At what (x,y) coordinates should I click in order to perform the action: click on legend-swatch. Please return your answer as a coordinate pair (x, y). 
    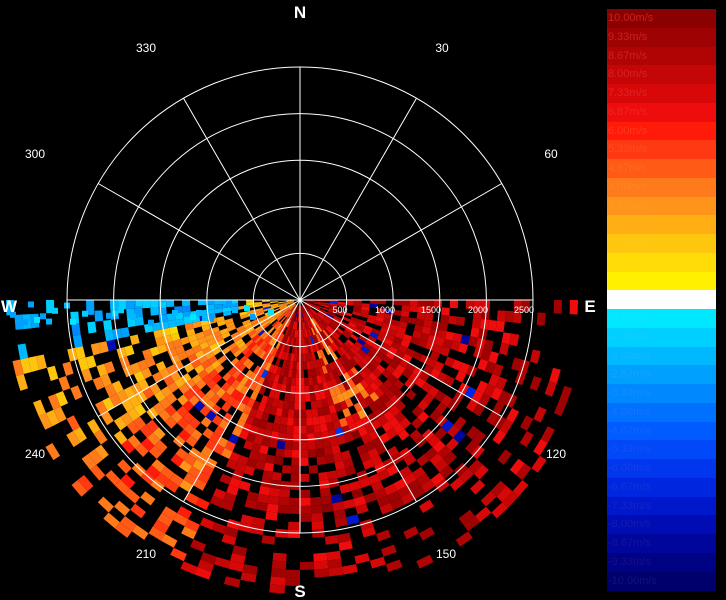
    Looking at the image, I should click on (661, 581).